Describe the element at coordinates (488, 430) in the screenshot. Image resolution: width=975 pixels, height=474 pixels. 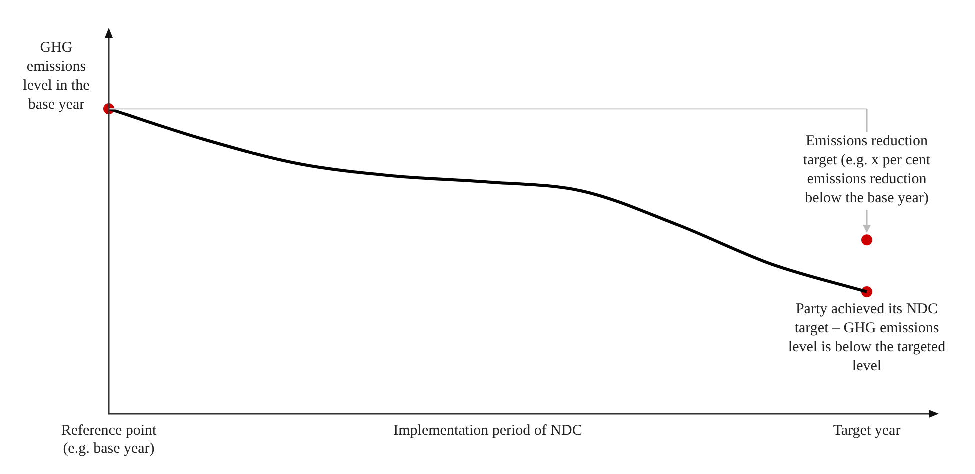
I see `x-tick-label: Implementation period of NDC` at that location.